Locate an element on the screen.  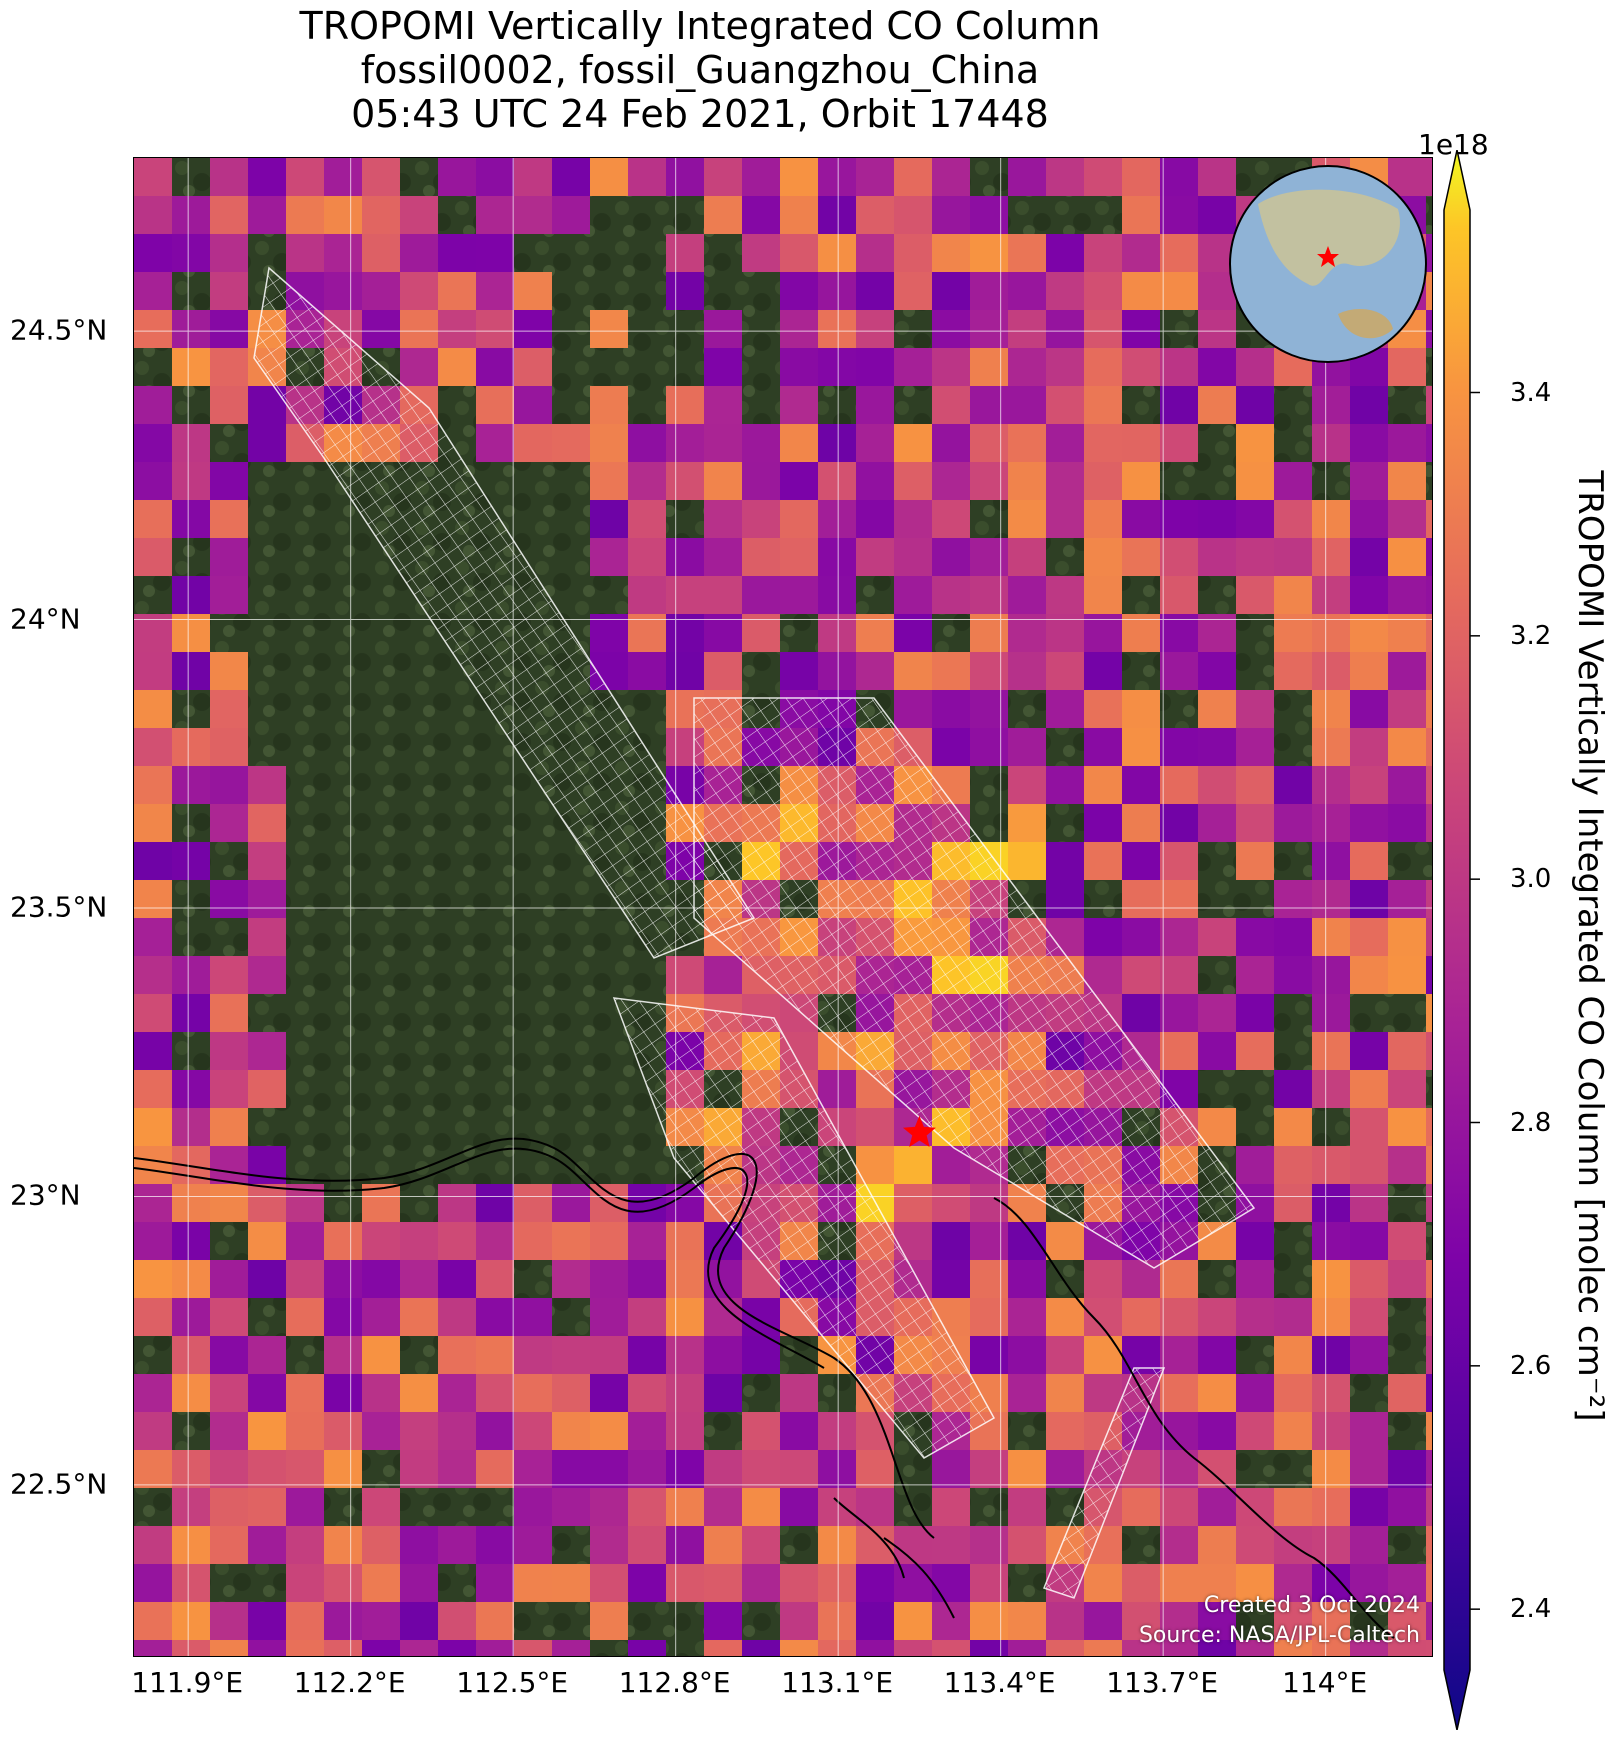
colorbar-tick-label: 2.6 is located at coordinates (1531, 1365).